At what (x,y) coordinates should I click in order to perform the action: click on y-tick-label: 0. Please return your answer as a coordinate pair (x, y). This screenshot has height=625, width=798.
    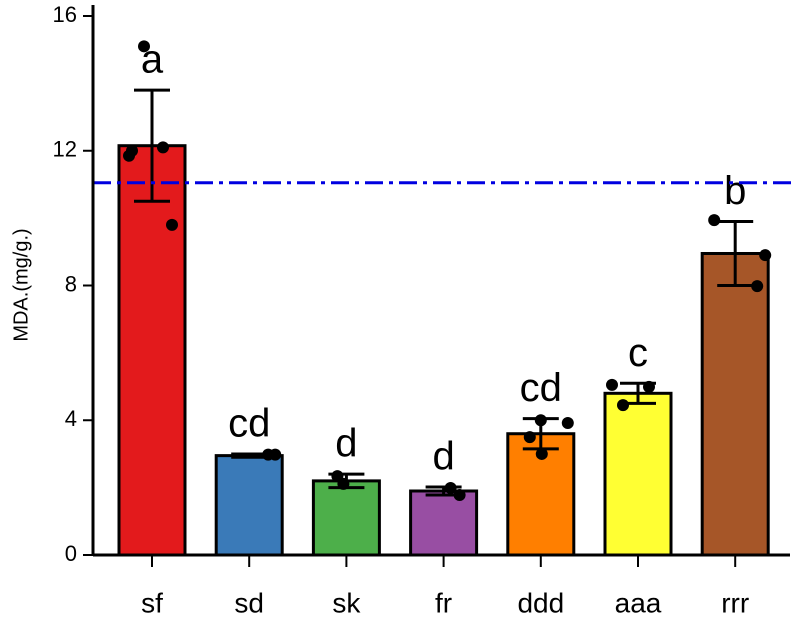
    Looking at the image, I should click on (71, 553).